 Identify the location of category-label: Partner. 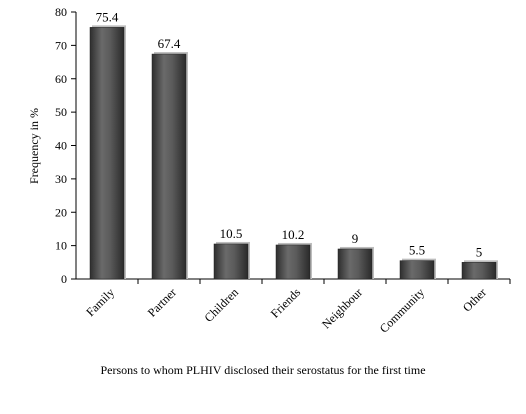
(162, 302).